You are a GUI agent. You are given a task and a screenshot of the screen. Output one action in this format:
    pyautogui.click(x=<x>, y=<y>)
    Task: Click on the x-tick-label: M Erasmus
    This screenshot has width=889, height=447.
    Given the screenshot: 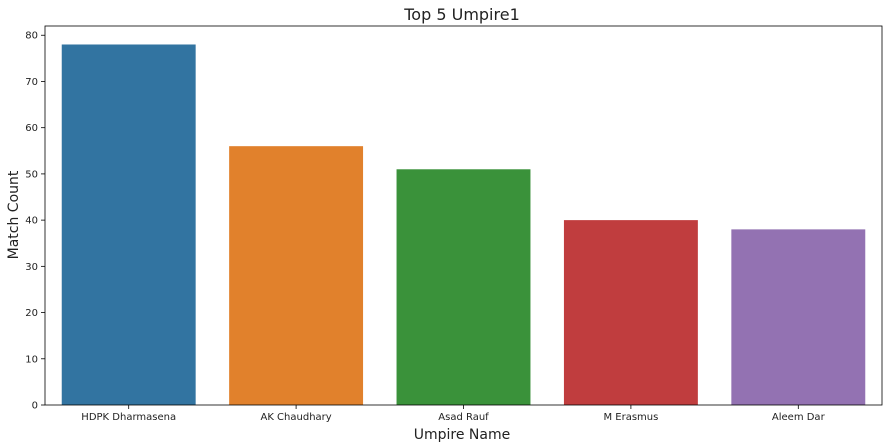 What is the action you would take?
    pyautogui.click(x=630, y=417)
    